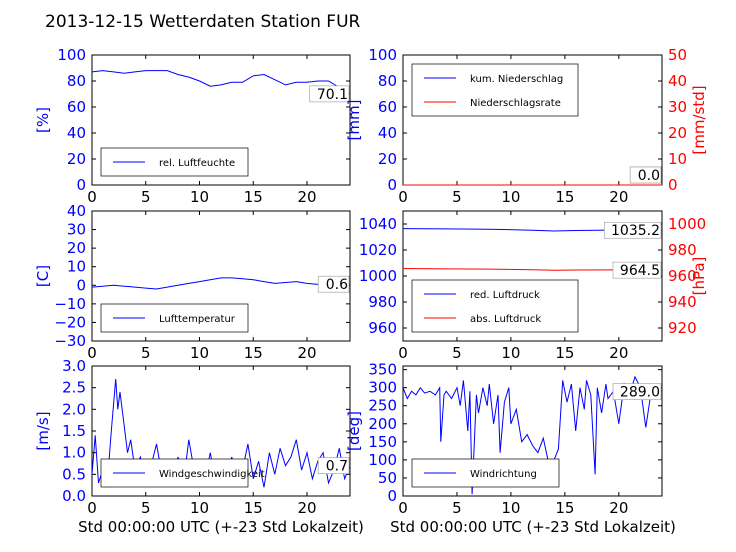 The width and height of the screenshot is (736, 552). I want to click on y2-axis-label: [hPa], so click(699, 276).